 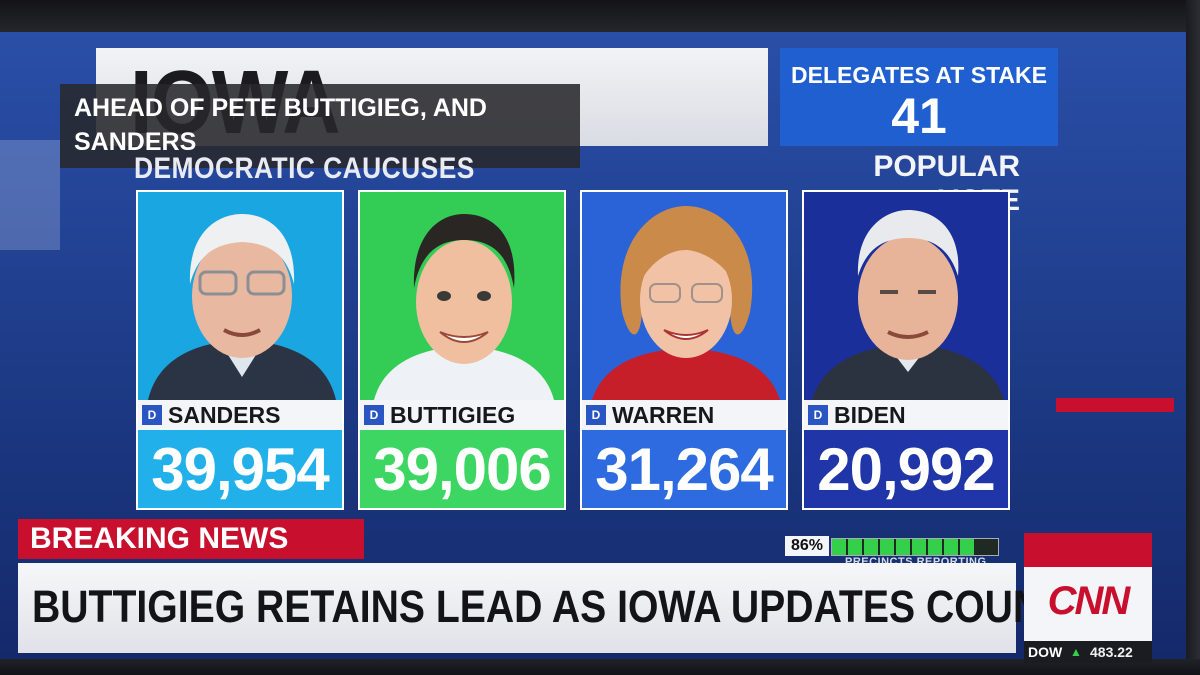 I want to click on candidate-name: BUTTIGIEG, so click(x=453, y=415).